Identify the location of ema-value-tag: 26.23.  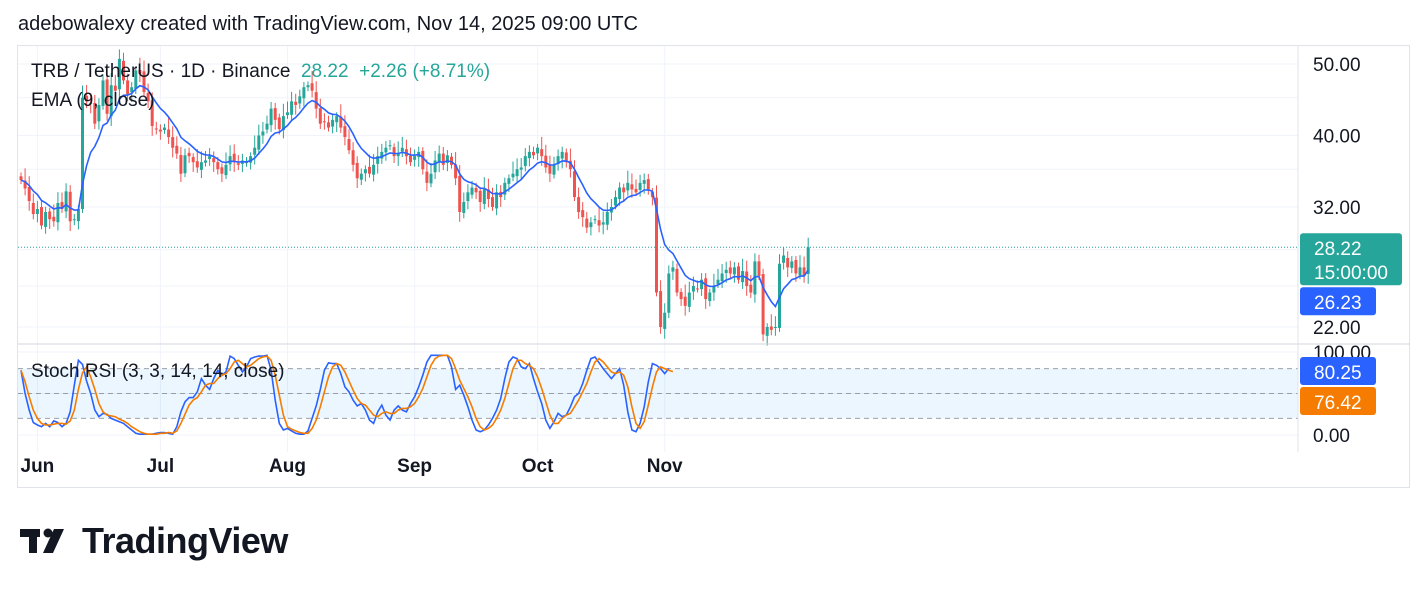
(1338, 301).